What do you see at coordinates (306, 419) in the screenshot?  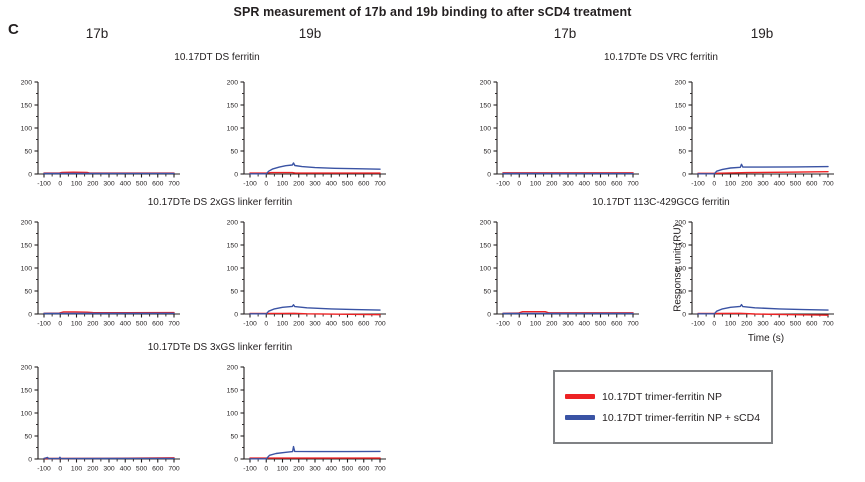 I see `chart-3xgs-linker-19b: 0 50 100 150 200 -100 0 100 200 300 400 500 600 700` at bounding box center [306, 419].